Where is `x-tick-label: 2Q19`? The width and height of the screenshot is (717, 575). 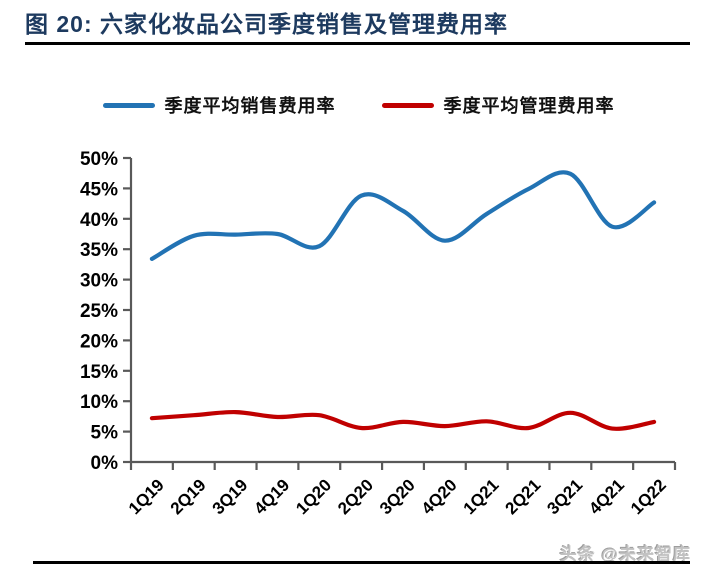 x-tick-label: 2Q19 is located at coordinates (188, 496).